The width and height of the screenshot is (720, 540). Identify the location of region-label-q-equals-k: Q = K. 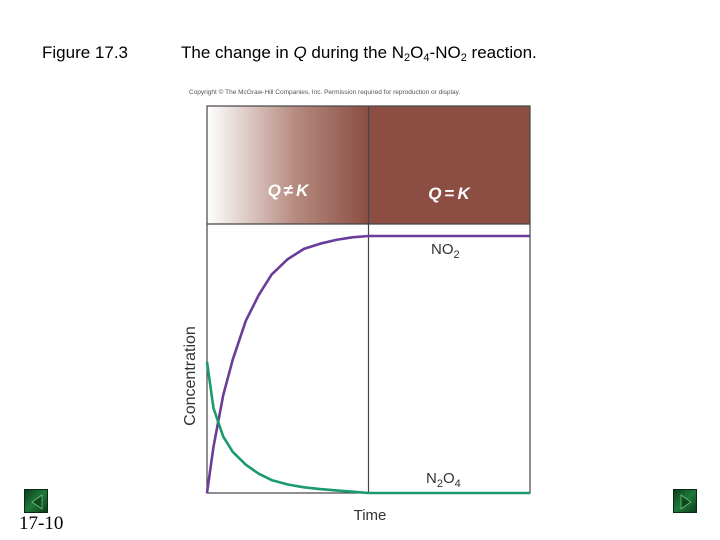
(449, 193).